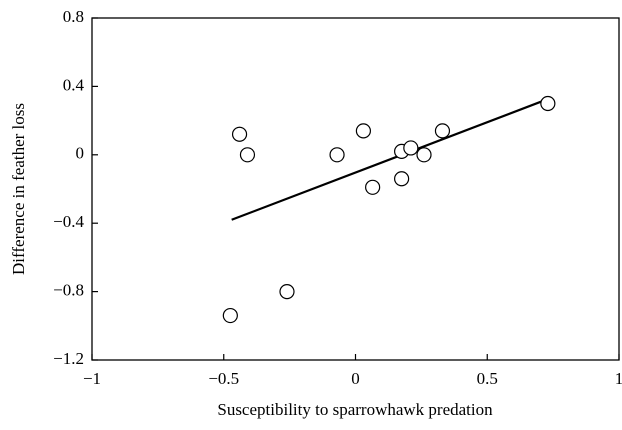 Image resolution: width=622 pixels, height=430 pixels. What do you see at coordinates (618, 378) in the screenshot?
I see `x-tick-label: 1` at bounding box center [618, 378].